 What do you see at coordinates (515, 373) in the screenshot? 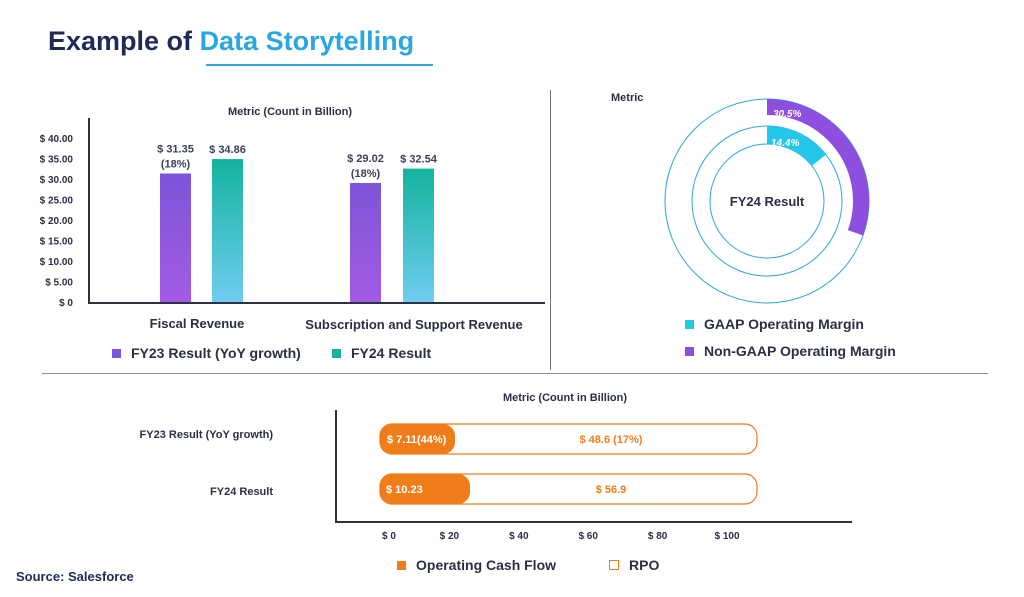
I see `horizontal-divider` at bounding box center [515, 373].